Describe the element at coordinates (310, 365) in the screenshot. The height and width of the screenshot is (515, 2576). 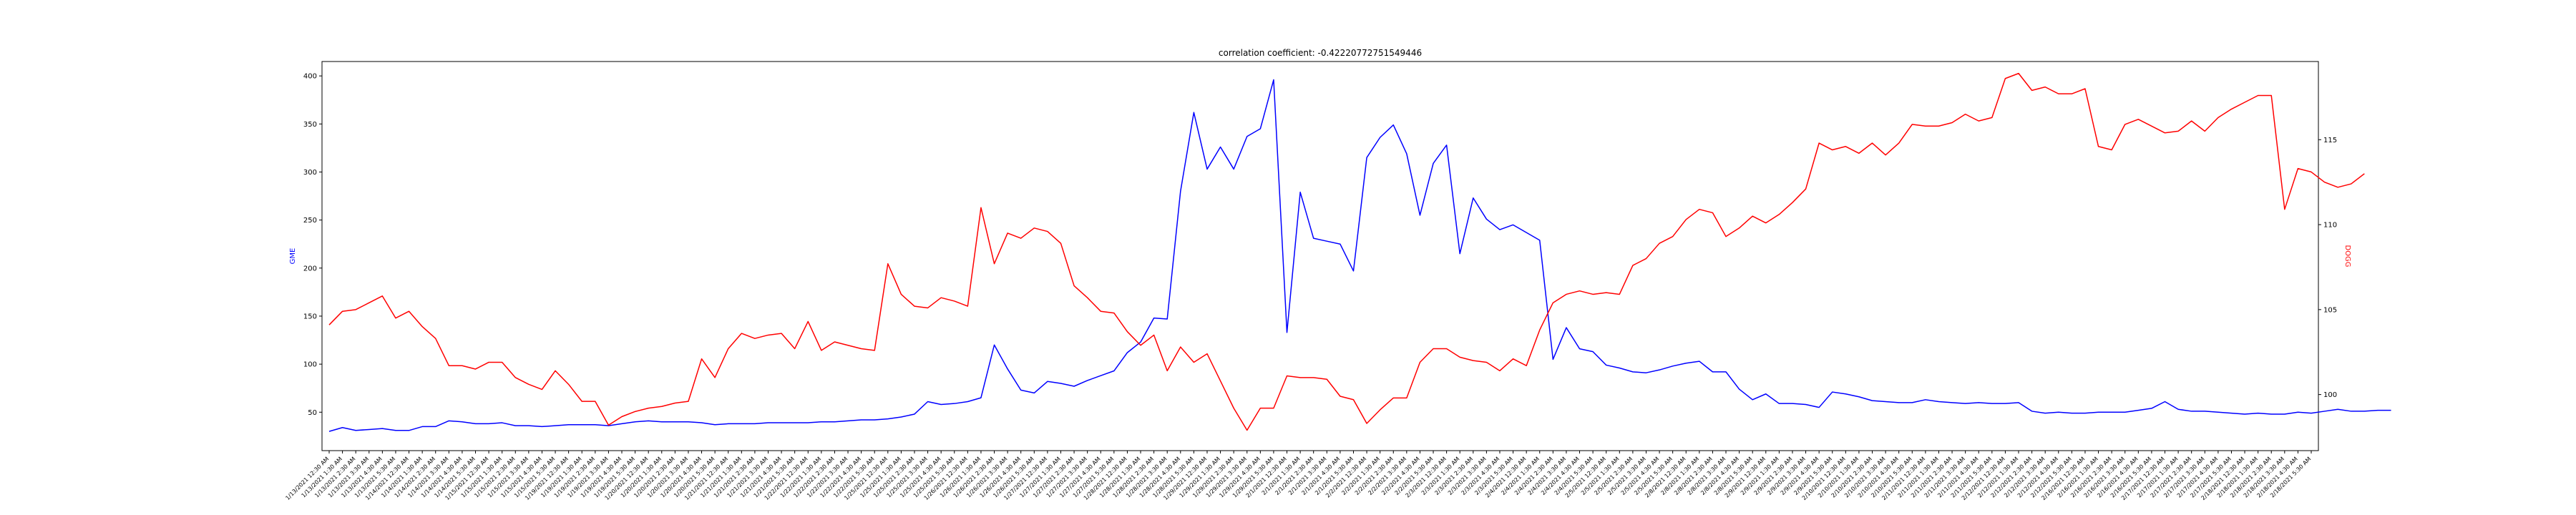
I see `left-y-tick-label-1: 100` at that location.